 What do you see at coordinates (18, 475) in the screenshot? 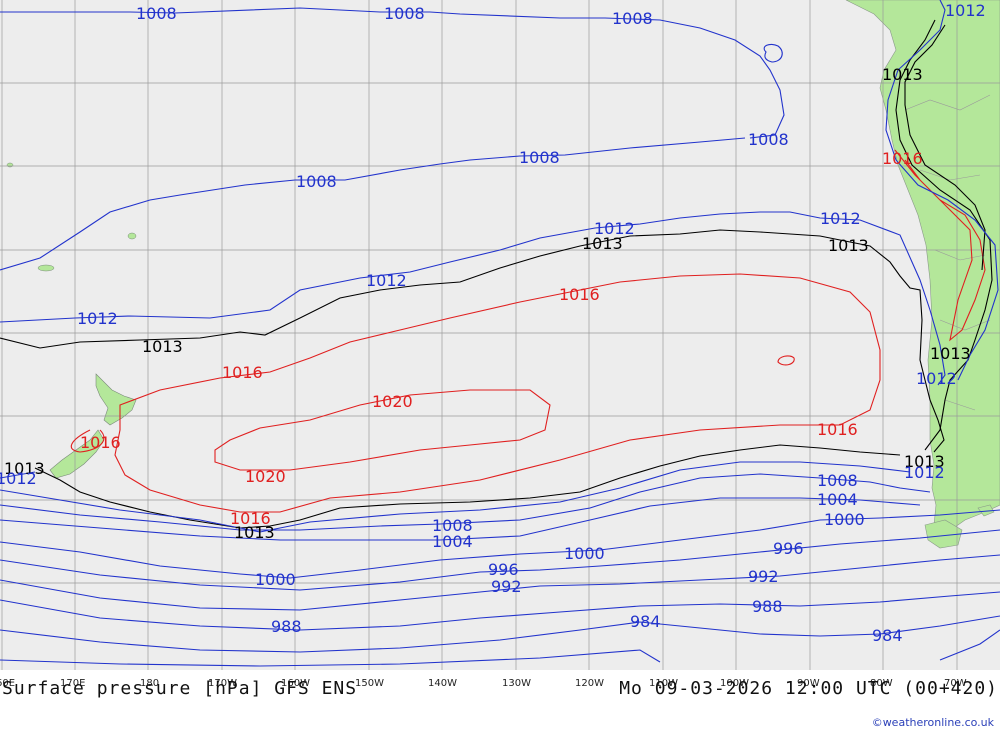
I see `isobar-1012-west` at bounding box center [18, 475].